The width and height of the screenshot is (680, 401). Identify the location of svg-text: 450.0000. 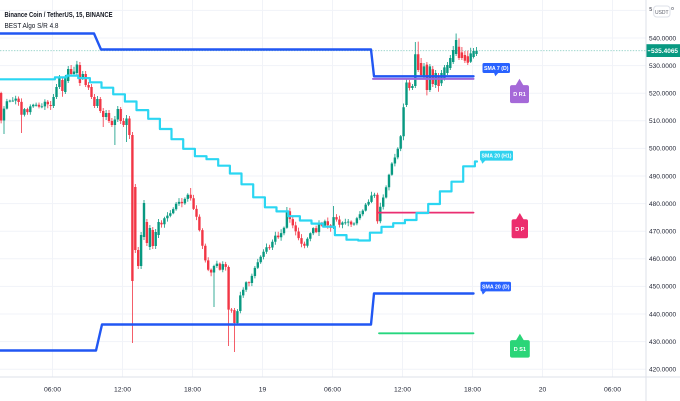
(662, 287).